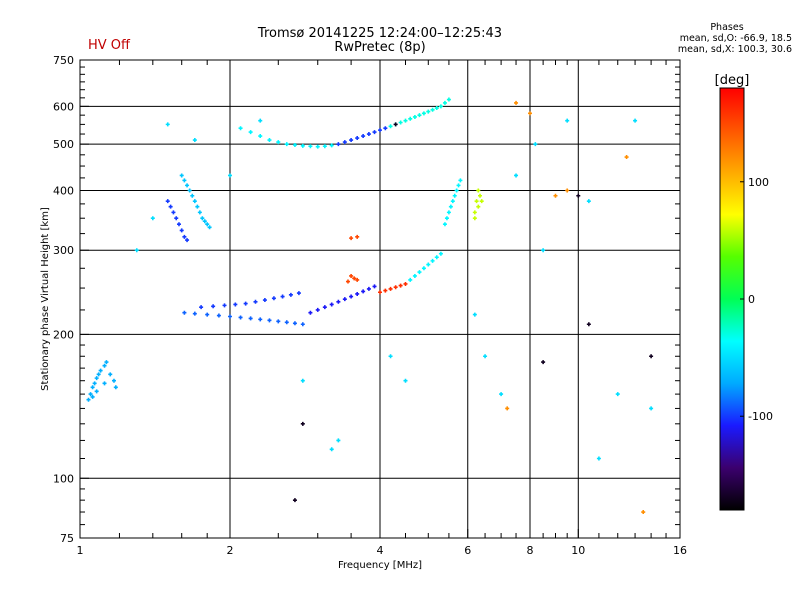  I want to click on x-axis-label: Frequency [MHz], so click(380, 565).